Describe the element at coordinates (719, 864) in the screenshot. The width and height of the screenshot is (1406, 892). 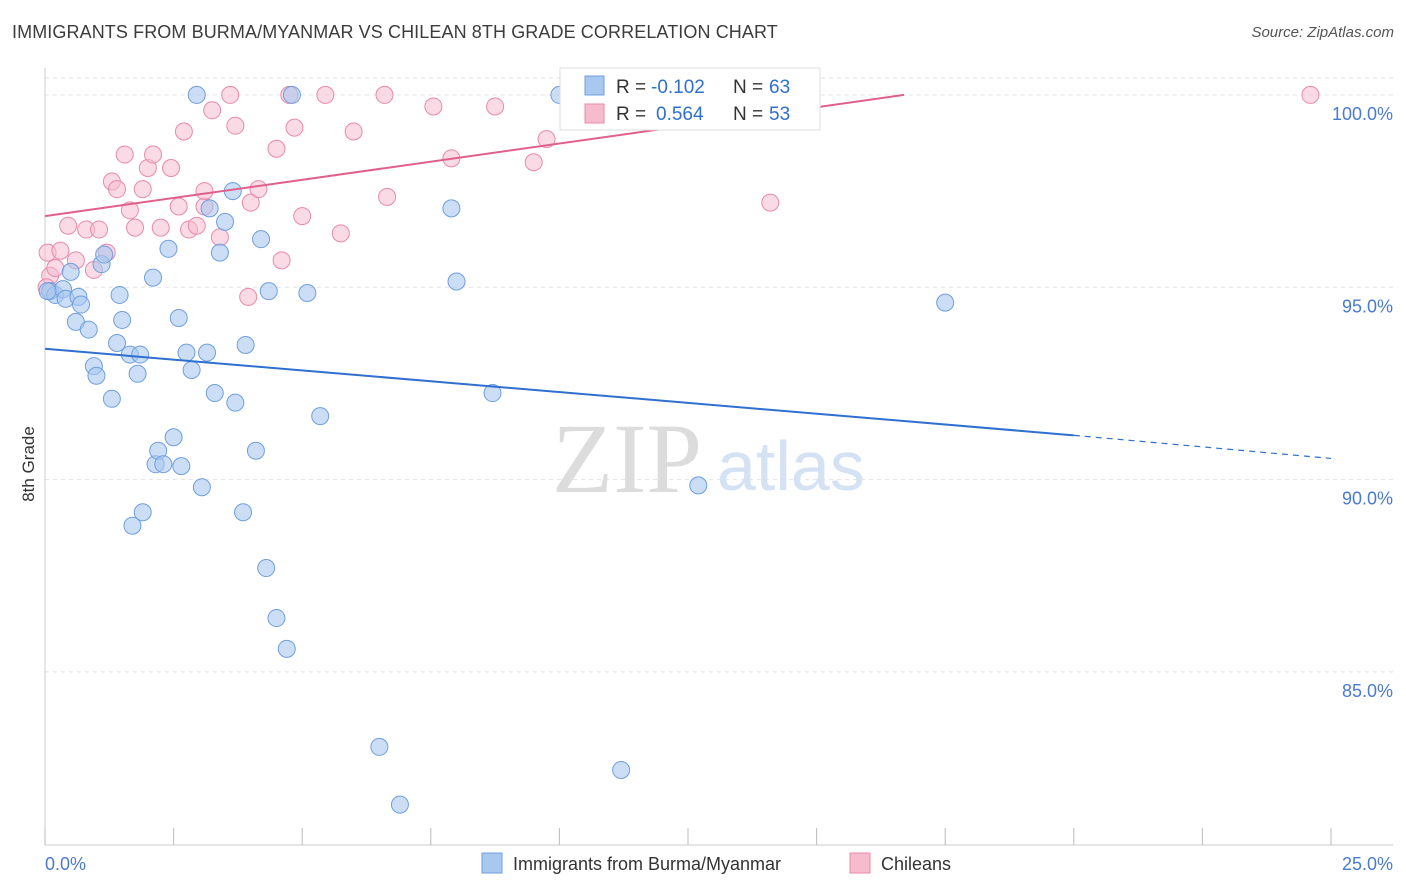
I see `x-tick-labels: 0.0% 25.0%` at that location.